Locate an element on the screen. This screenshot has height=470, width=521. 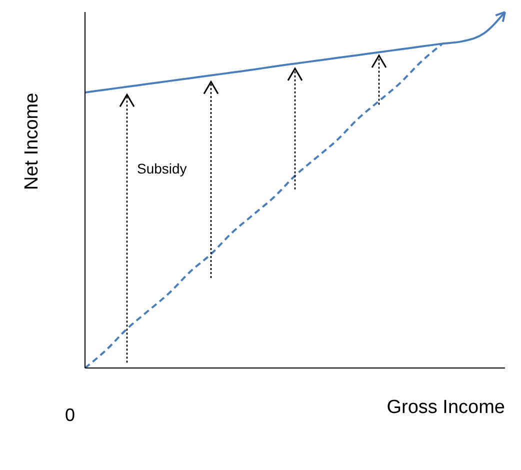
annotation: Subsidy is located at coordinates (162, 168).